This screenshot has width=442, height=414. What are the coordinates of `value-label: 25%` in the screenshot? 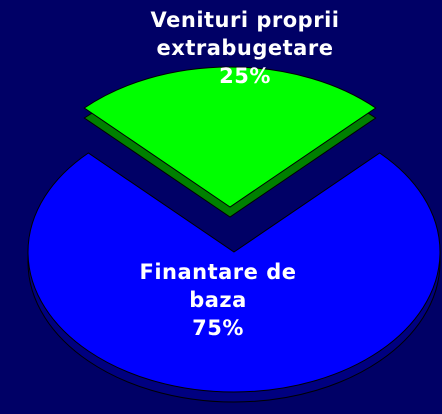 It's located at (245, 76).